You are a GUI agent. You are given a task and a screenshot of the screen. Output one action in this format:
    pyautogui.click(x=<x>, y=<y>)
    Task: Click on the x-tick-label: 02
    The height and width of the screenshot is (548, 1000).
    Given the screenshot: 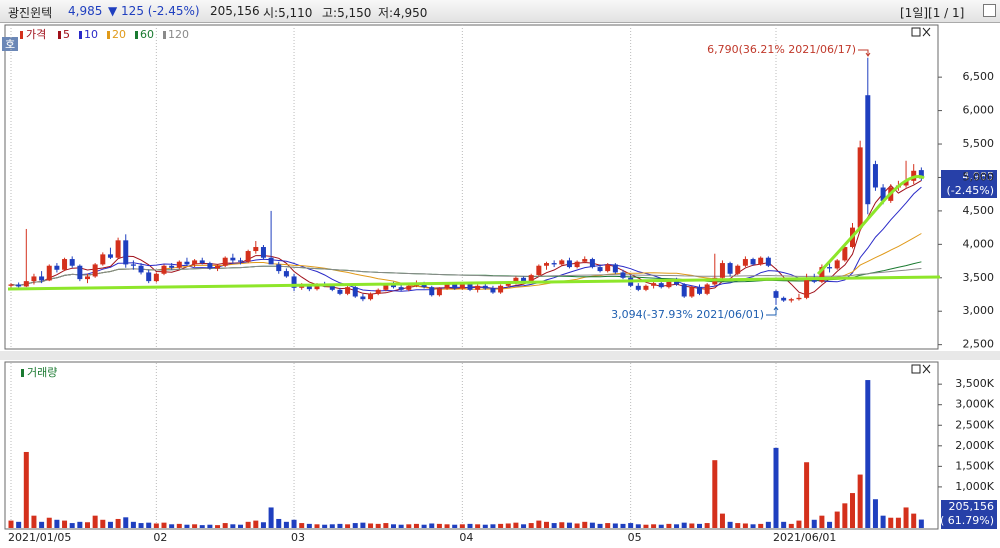 What is the action you would take?
    pyautogui.click(x=160, y=537)
    